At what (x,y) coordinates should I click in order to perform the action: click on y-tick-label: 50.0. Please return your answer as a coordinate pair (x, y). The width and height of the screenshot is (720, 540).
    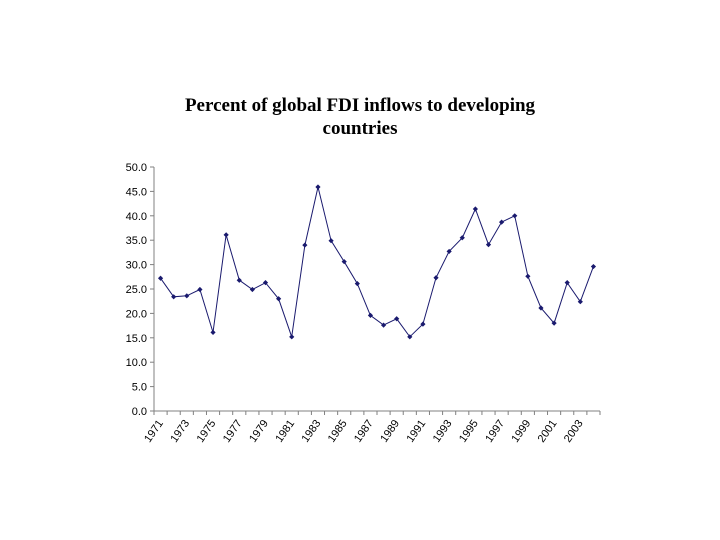
    Looking at the image, I should click on (136, 168).